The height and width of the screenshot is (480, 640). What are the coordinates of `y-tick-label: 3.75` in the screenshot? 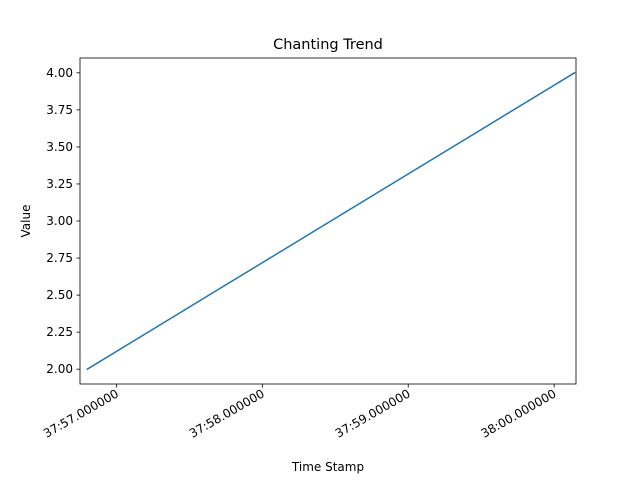 It's located at (59, 110).